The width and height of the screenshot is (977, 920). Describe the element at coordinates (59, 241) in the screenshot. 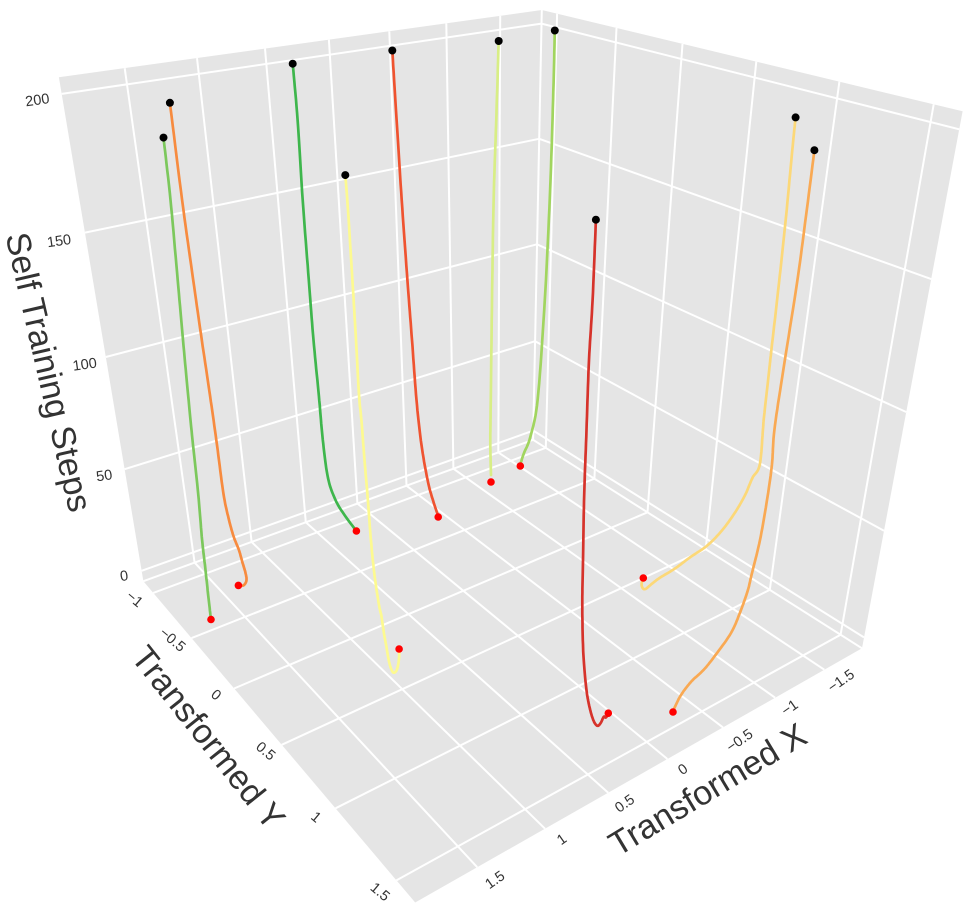

I see `svg-text: 150` at that location.